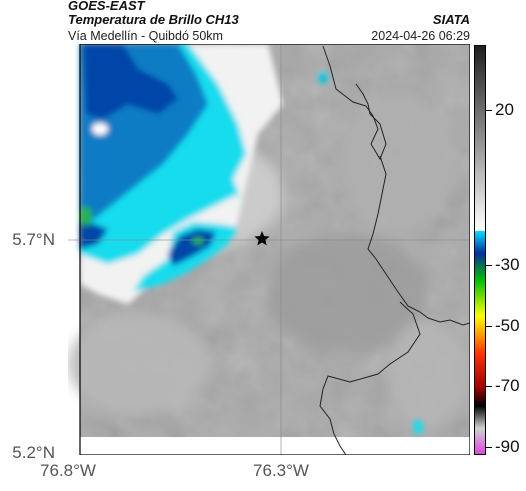 This screenshot has width=526, height=491. What do you see at coordinates (106, 6) in the screenshot?
I see `satellite-name: GOES-EAST` at bounding box center [106, 6].